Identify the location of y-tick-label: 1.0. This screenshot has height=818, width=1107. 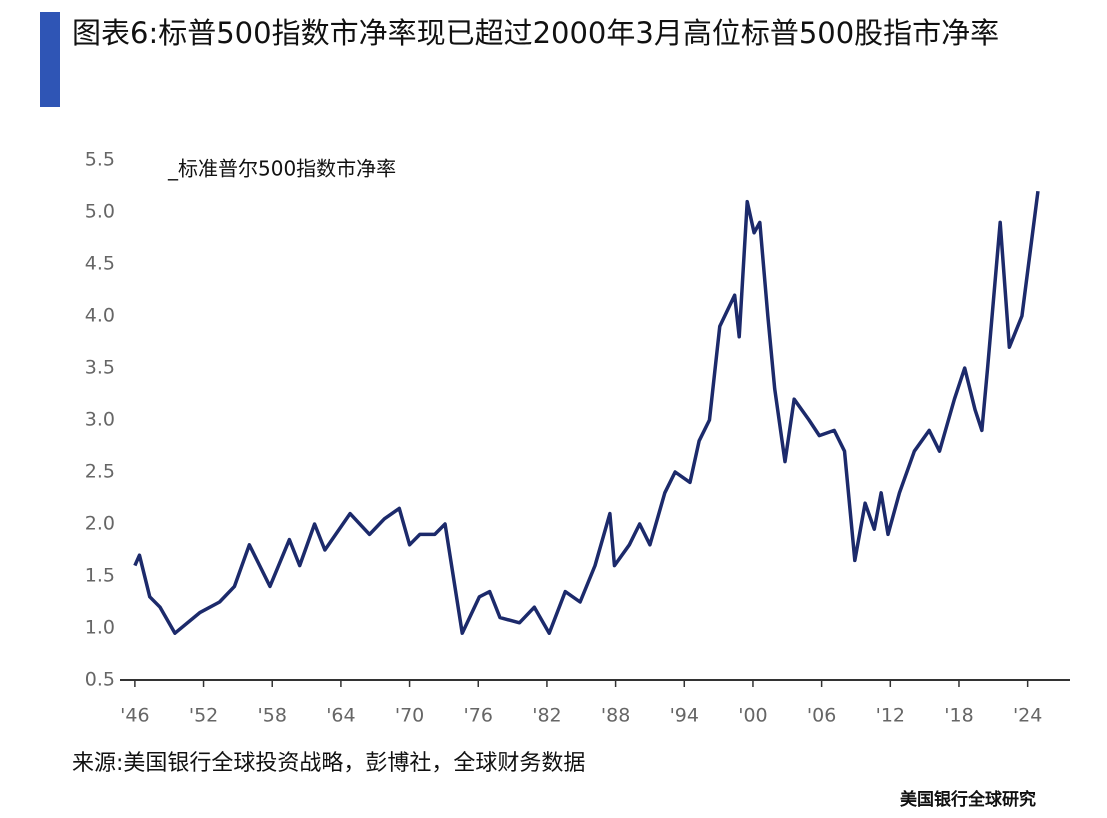
(100, 628).